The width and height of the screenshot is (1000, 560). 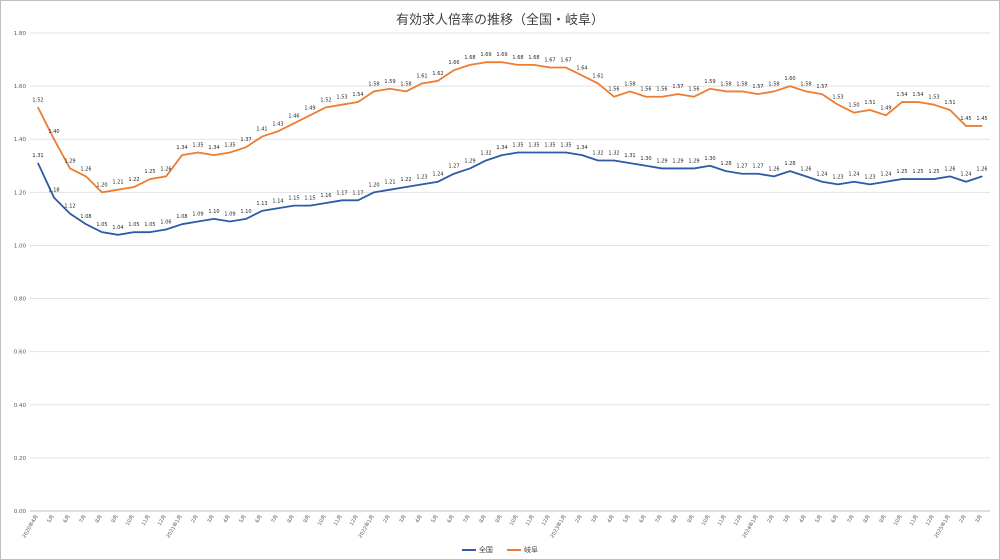 I want to click on data-label: 1.40, so click(x=53, y=132).